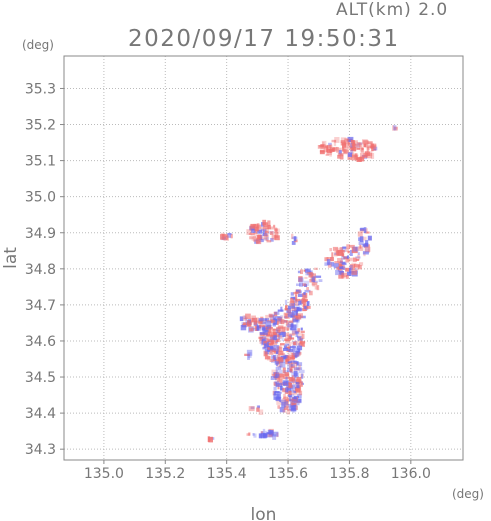 The image size is (491, 521). I want to click on y-axis-title: lat, so click(11, 258).